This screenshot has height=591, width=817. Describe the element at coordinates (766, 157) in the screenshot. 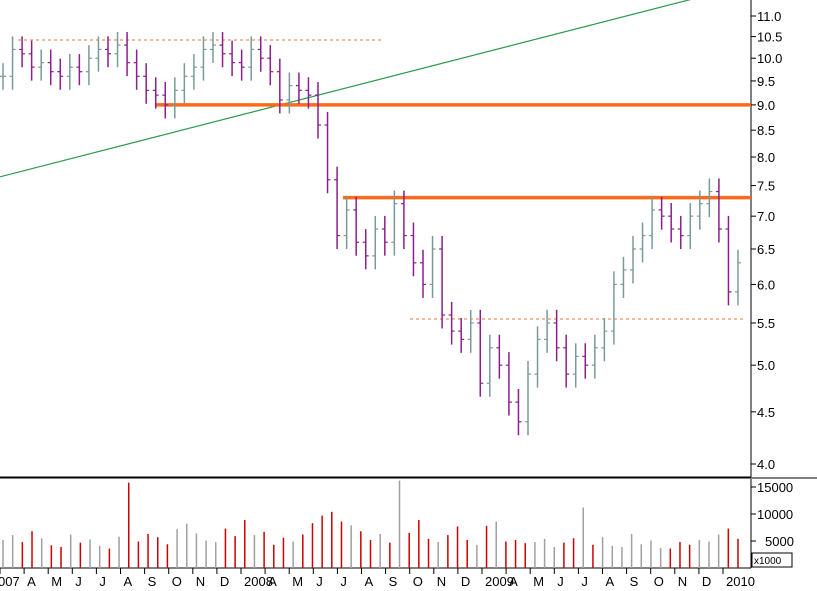

I see `price-tick-label: 8.0` at that location.